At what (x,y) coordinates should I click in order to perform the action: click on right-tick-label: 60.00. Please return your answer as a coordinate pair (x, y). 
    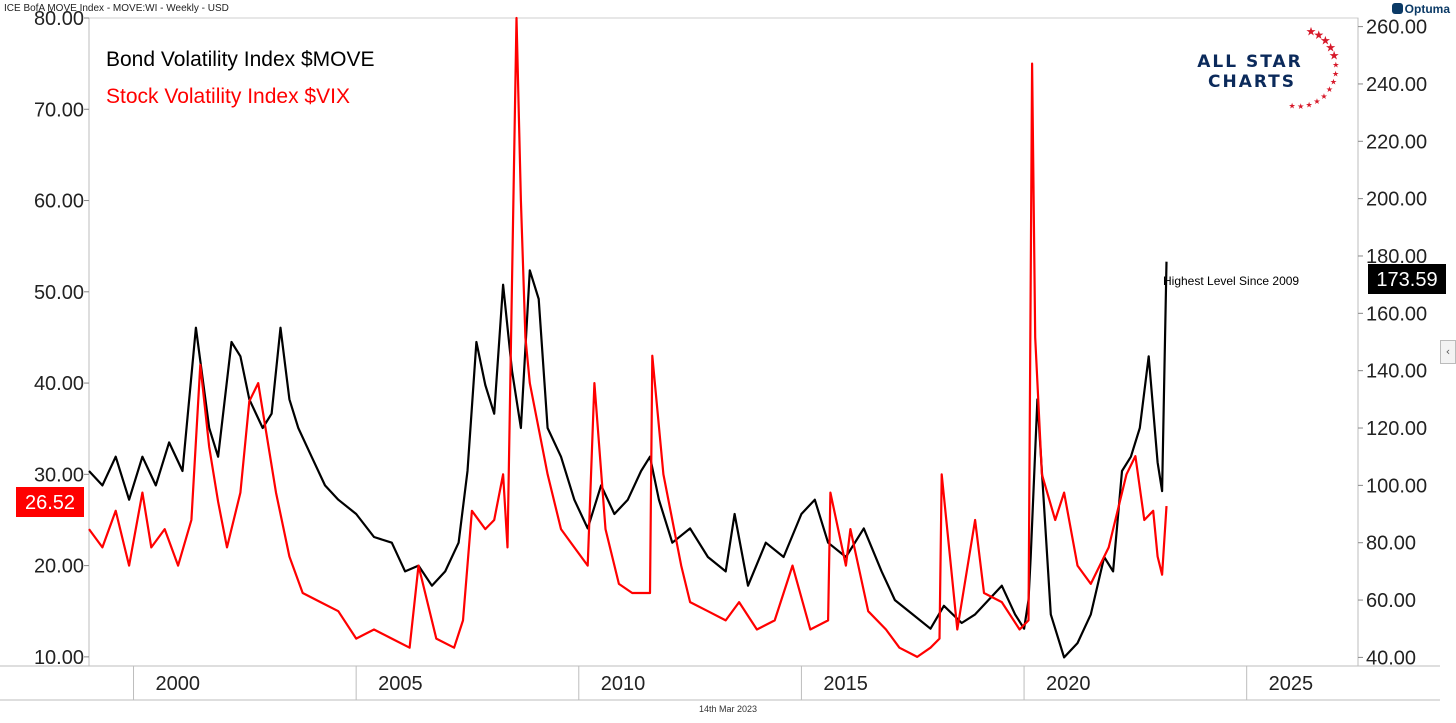
    Looking at the image, I should click on (1391, 601).